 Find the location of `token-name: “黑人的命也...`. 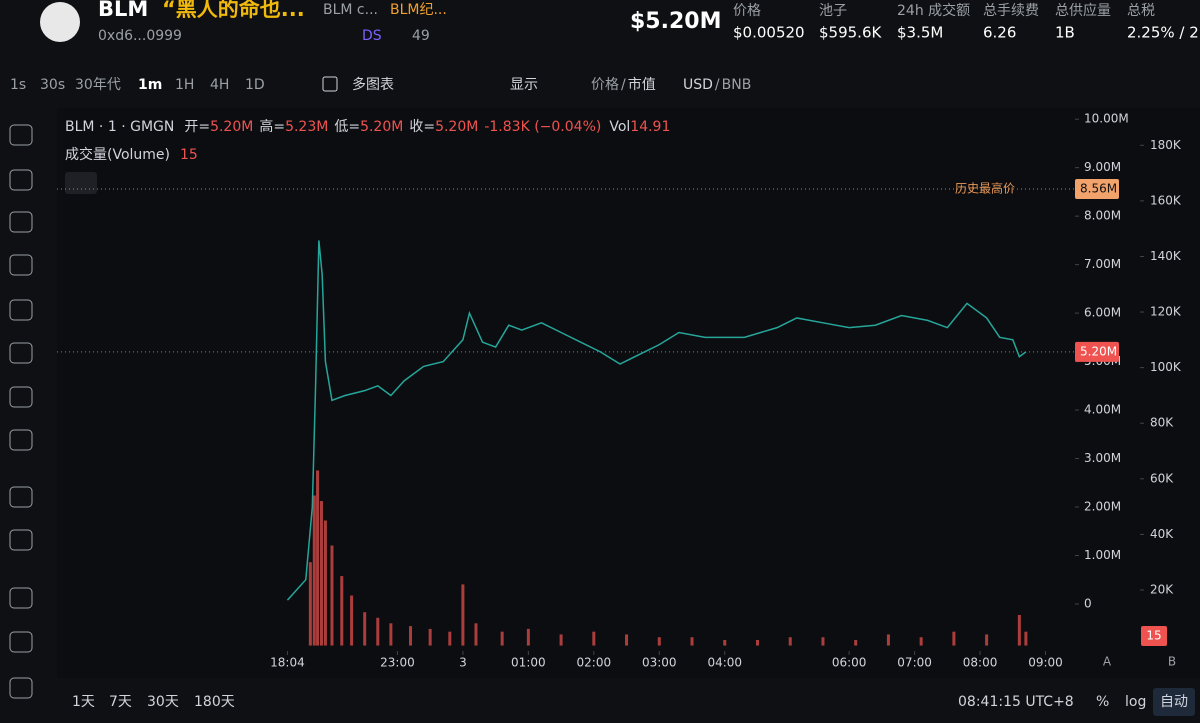

token-name: “黑人的命也... is located at coordinates (233, 10).